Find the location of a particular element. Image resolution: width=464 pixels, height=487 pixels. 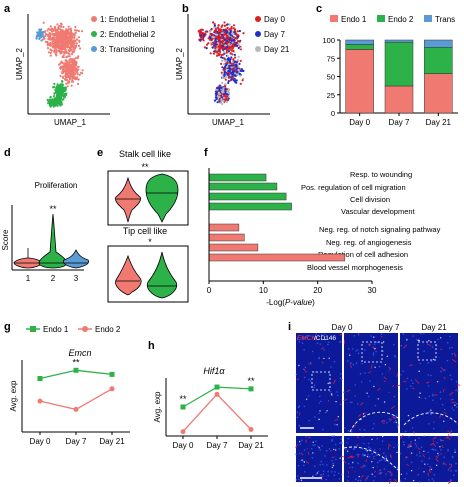

chart-c-ytick-label: 75 is located at coordinates (331, 58).